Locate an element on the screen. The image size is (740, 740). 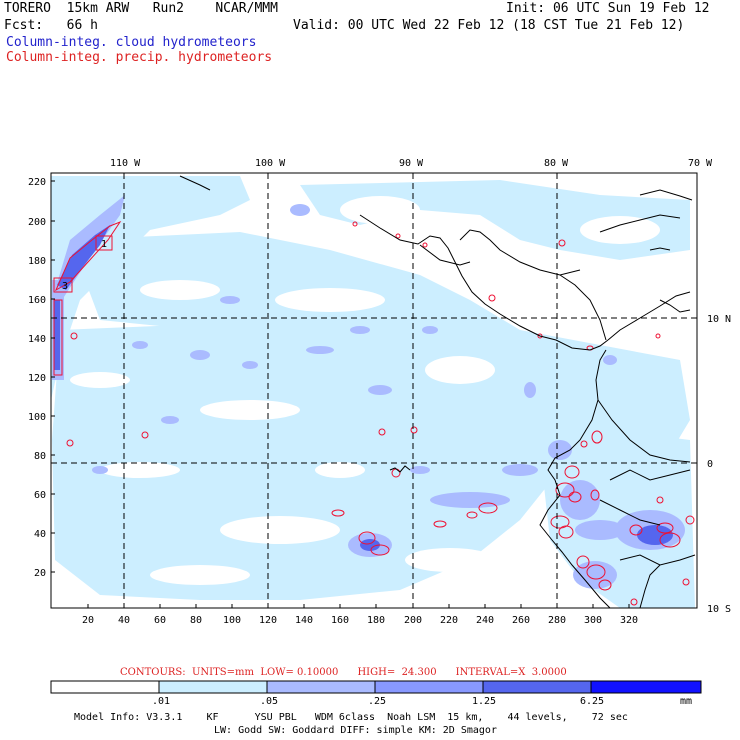
x-tick: 180 is located at coordinates (376, 620).